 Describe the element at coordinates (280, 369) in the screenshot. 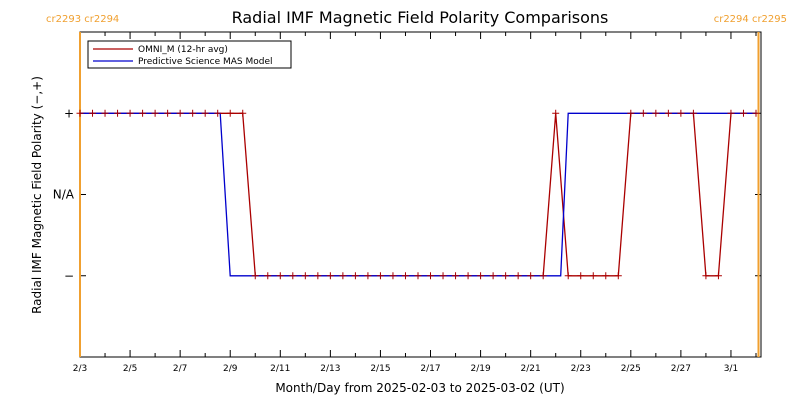

I see `x-tick-label: 2/11` at that location.